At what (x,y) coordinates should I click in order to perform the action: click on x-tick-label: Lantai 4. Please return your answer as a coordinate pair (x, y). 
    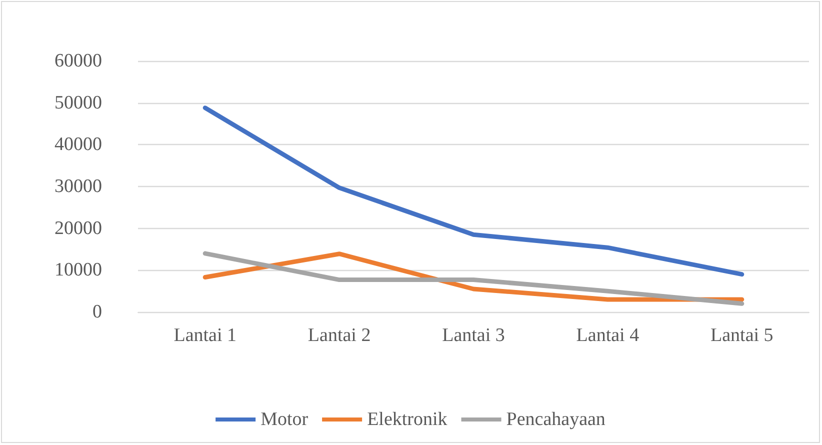
    Looking at the image, I should click on (608, 335).